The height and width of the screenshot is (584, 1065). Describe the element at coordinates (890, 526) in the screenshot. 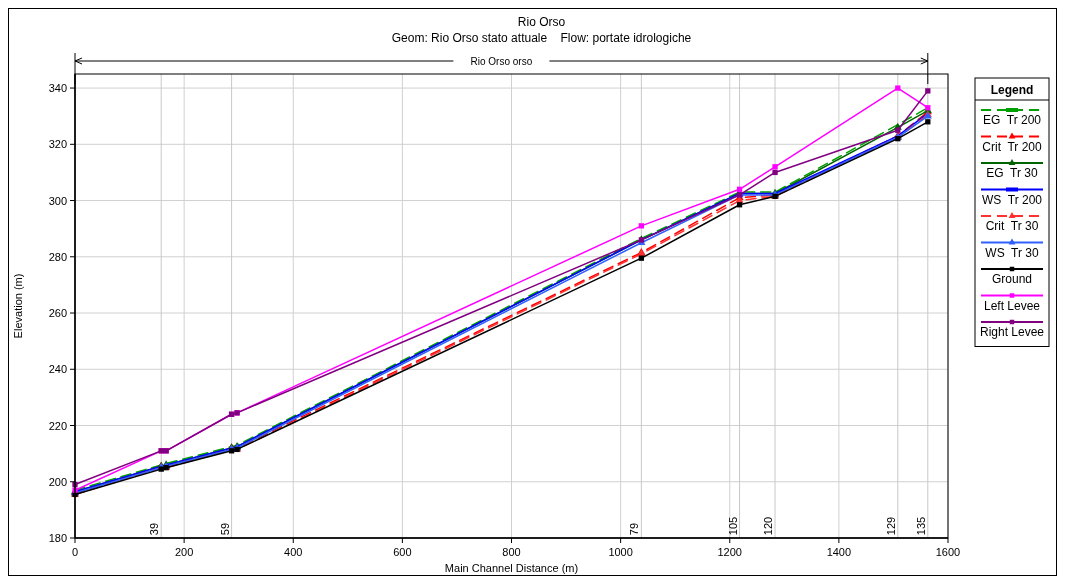

I see `annotation: 129` at that location.